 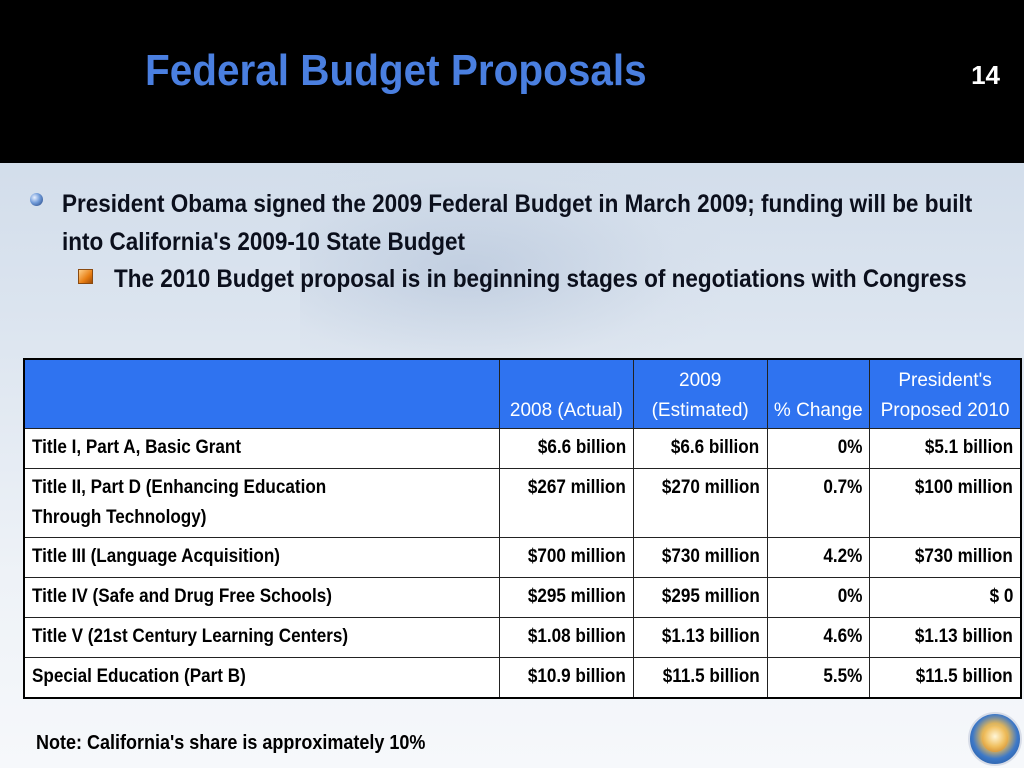 I want to click on program-cell: Special Education (Part B), so click(x=261, y=678).